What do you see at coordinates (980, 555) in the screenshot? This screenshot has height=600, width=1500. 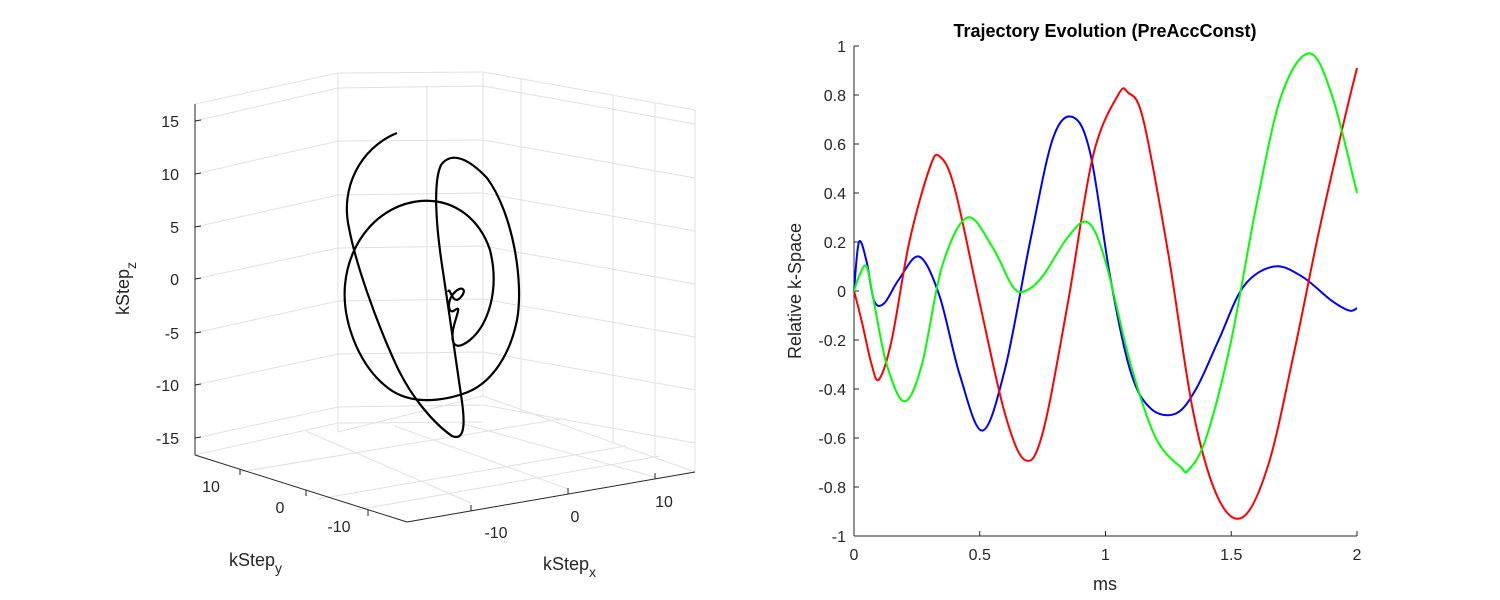 I see `x-tick-label: 0.5` at bounding box center [980, 555].